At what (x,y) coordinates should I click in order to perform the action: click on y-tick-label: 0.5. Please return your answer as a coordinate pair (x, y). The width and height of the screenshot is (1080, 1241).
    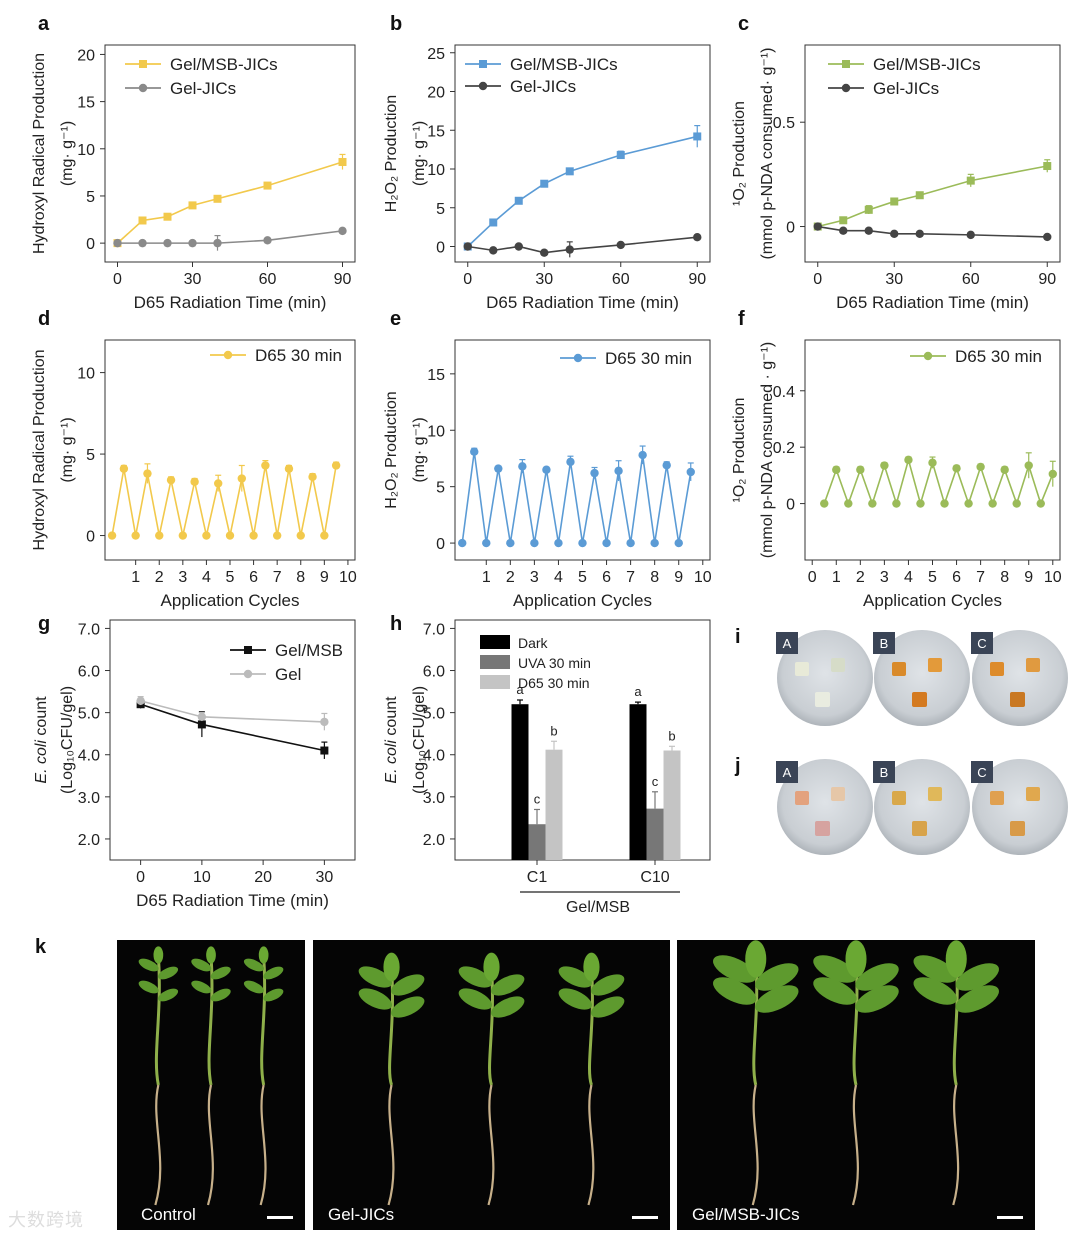
    Looking at the image, I should click on (784, 123).